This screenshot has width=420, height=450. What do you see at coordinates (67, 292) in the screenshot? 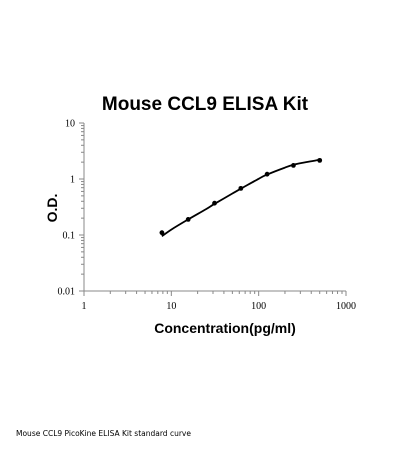
I see `y-tick-label: 0.01` at bounding box center [67, 292].